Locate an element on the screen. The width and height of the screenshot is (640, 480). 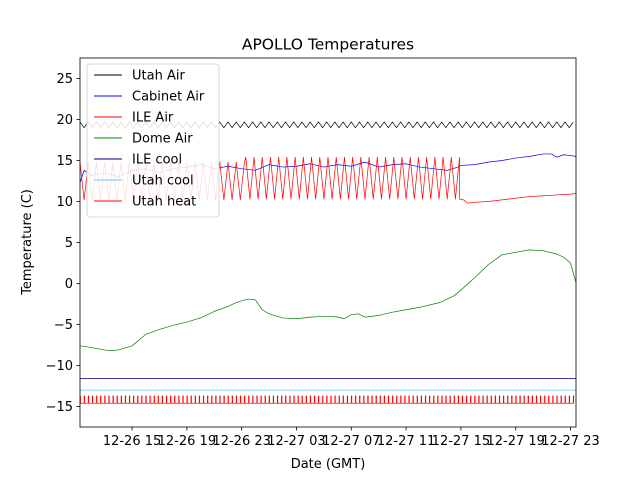
y-tick-label: 20 is located at coordinates (64, 120).